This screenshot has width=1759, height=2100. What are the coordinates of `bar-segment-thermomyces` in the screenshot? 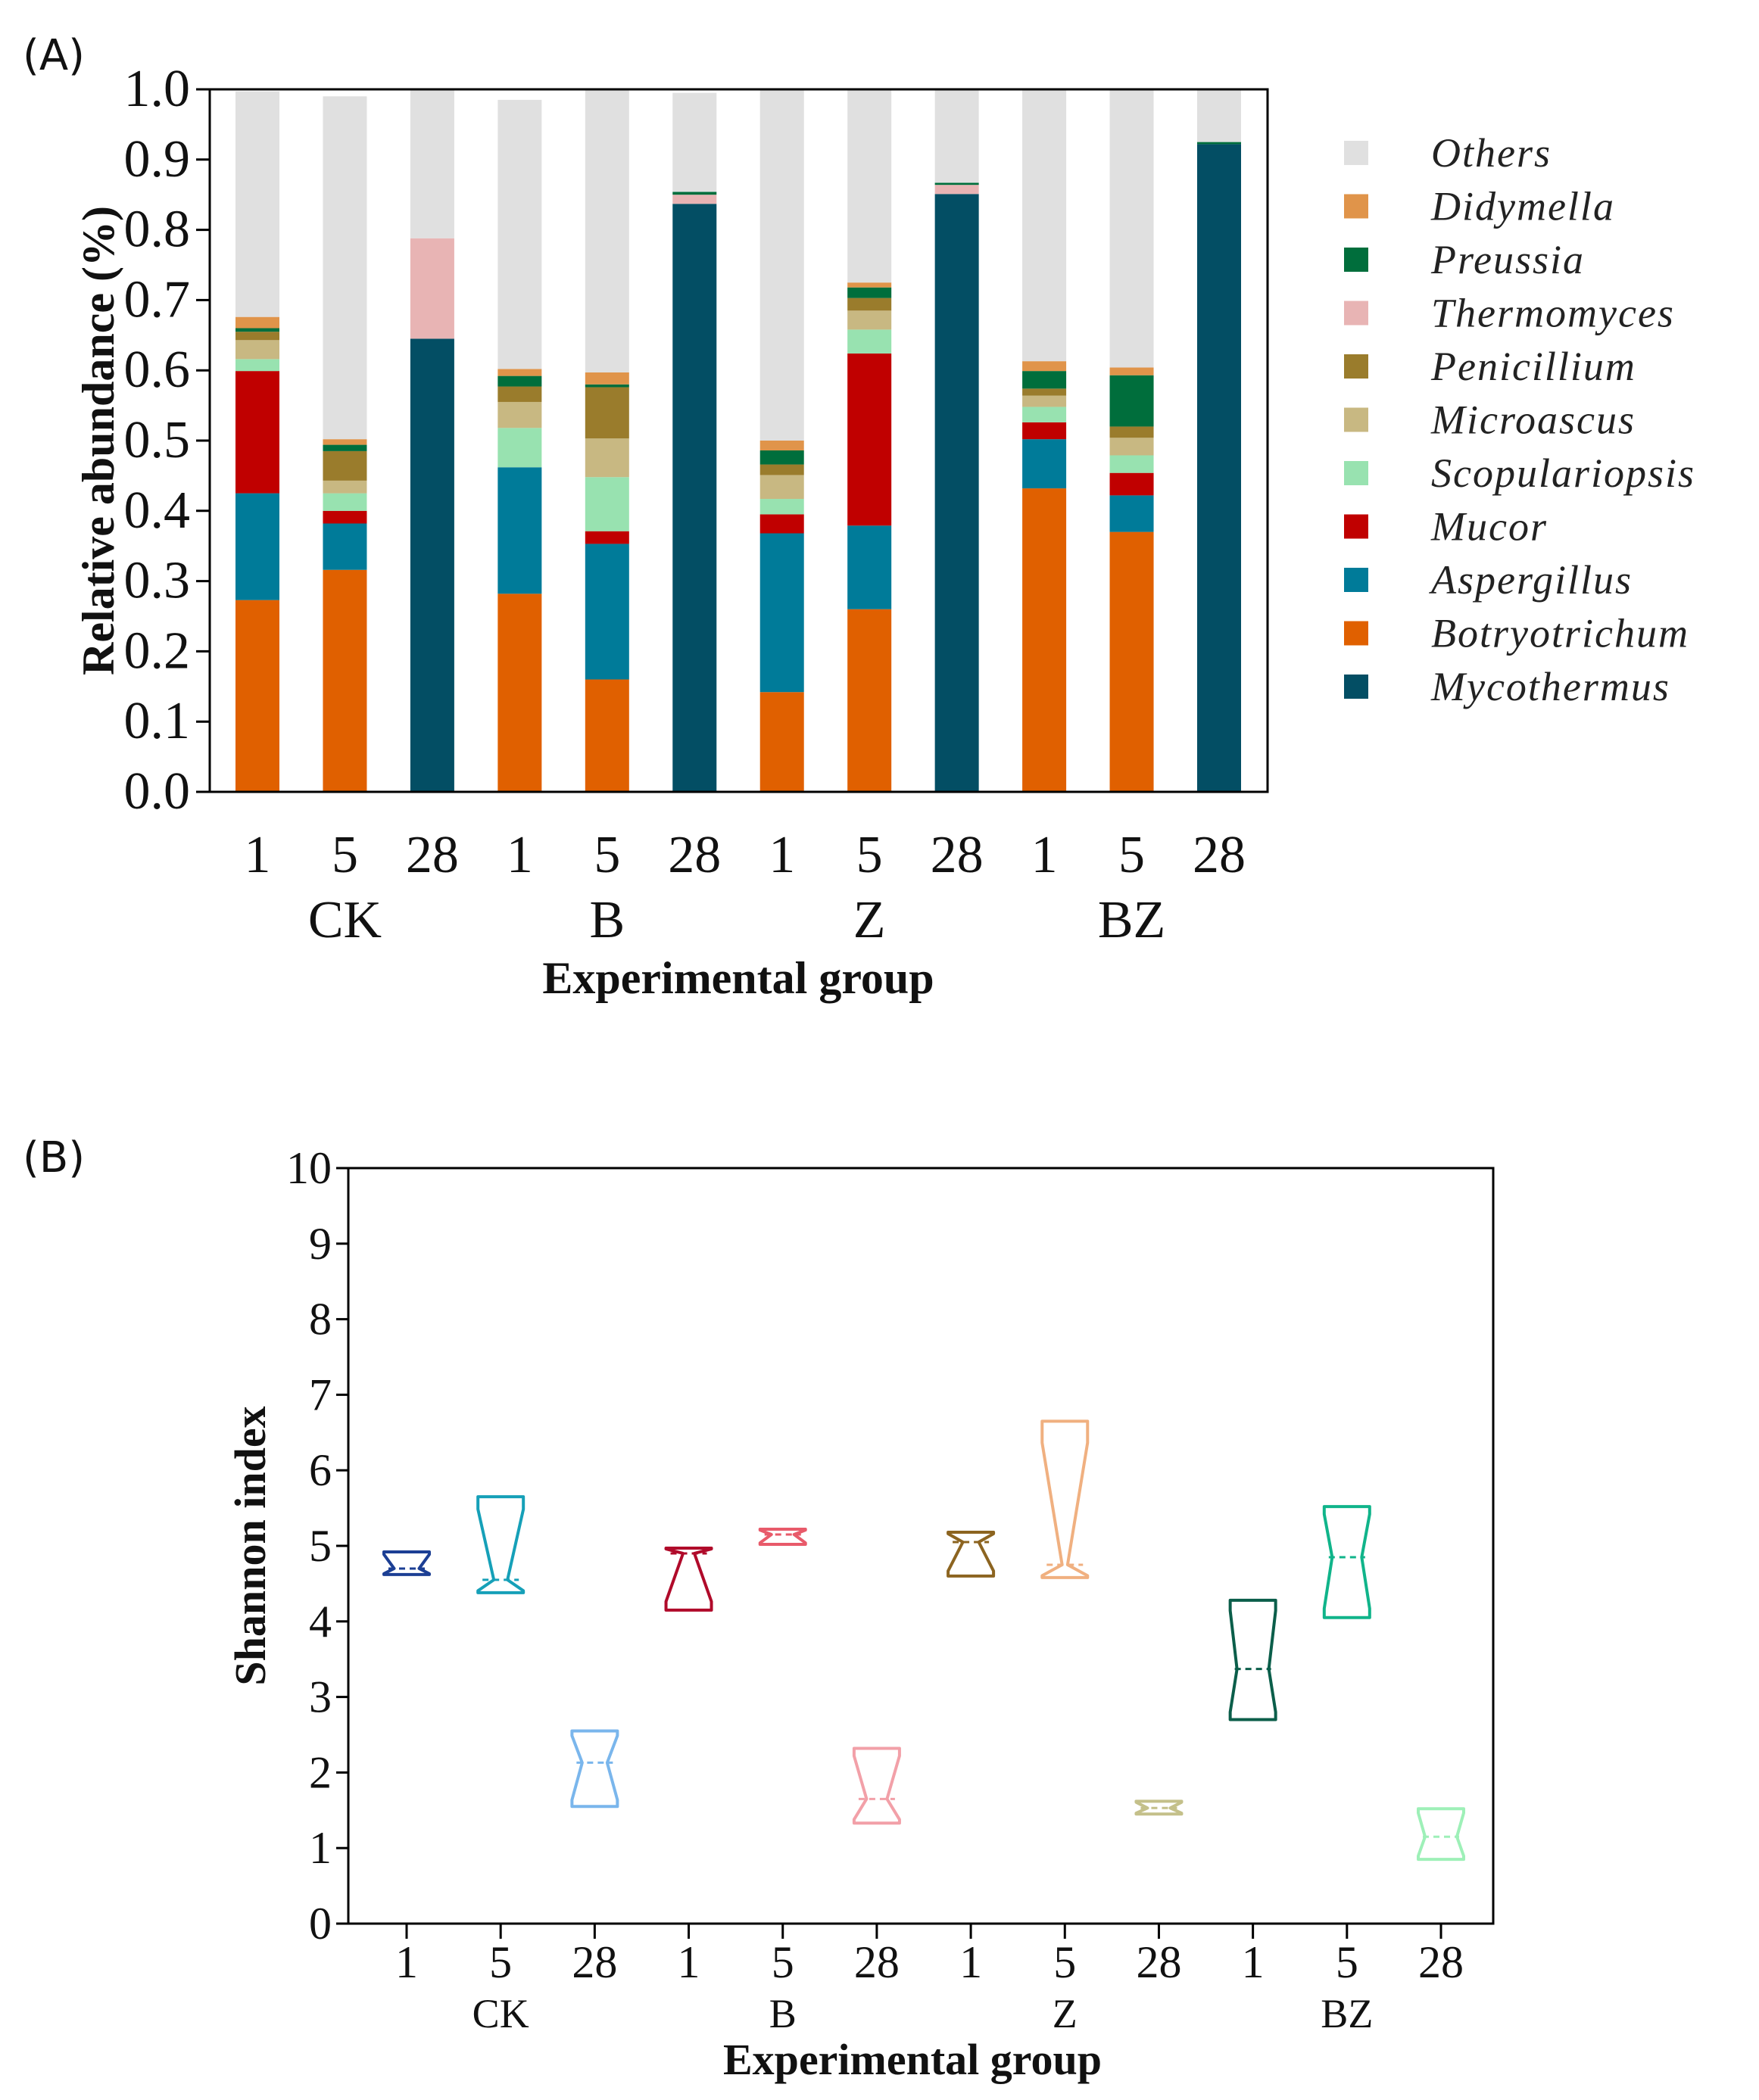 It's located at (956, 190).